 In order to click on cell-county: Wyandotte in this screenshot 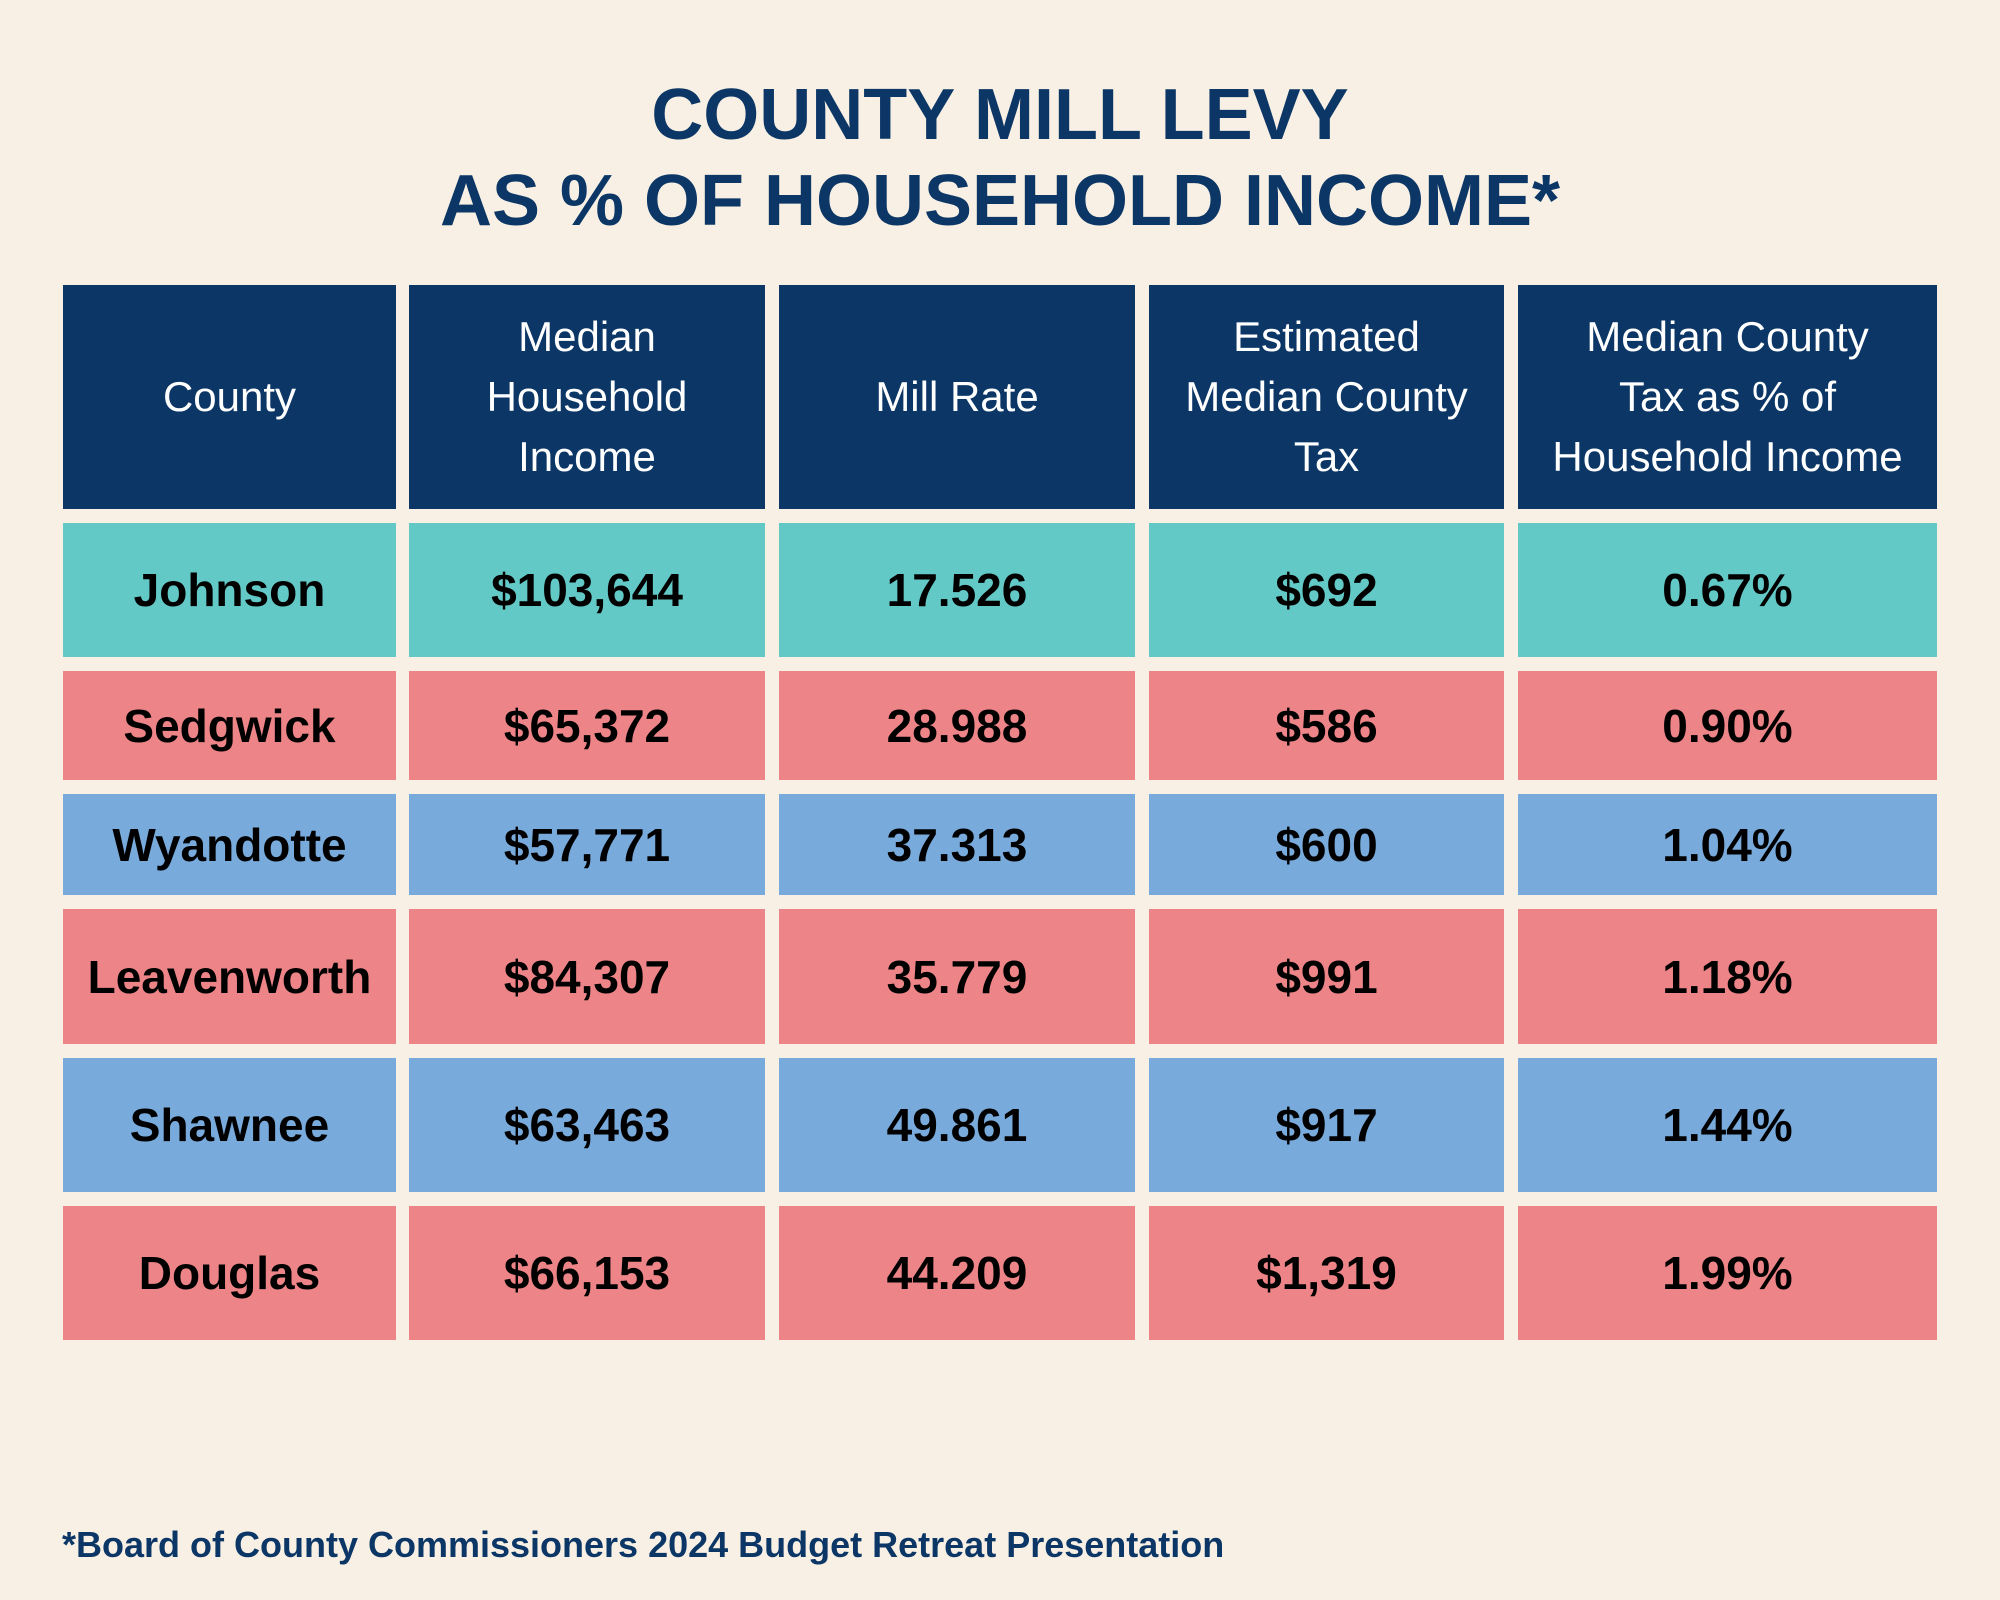, I will do `click(229, 844)`.